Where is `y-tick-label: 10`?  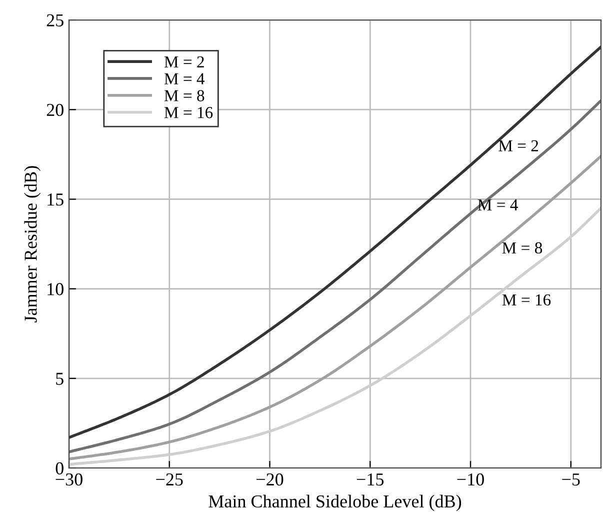
y-tick-label: 10 is located at coordinates (56, 289).